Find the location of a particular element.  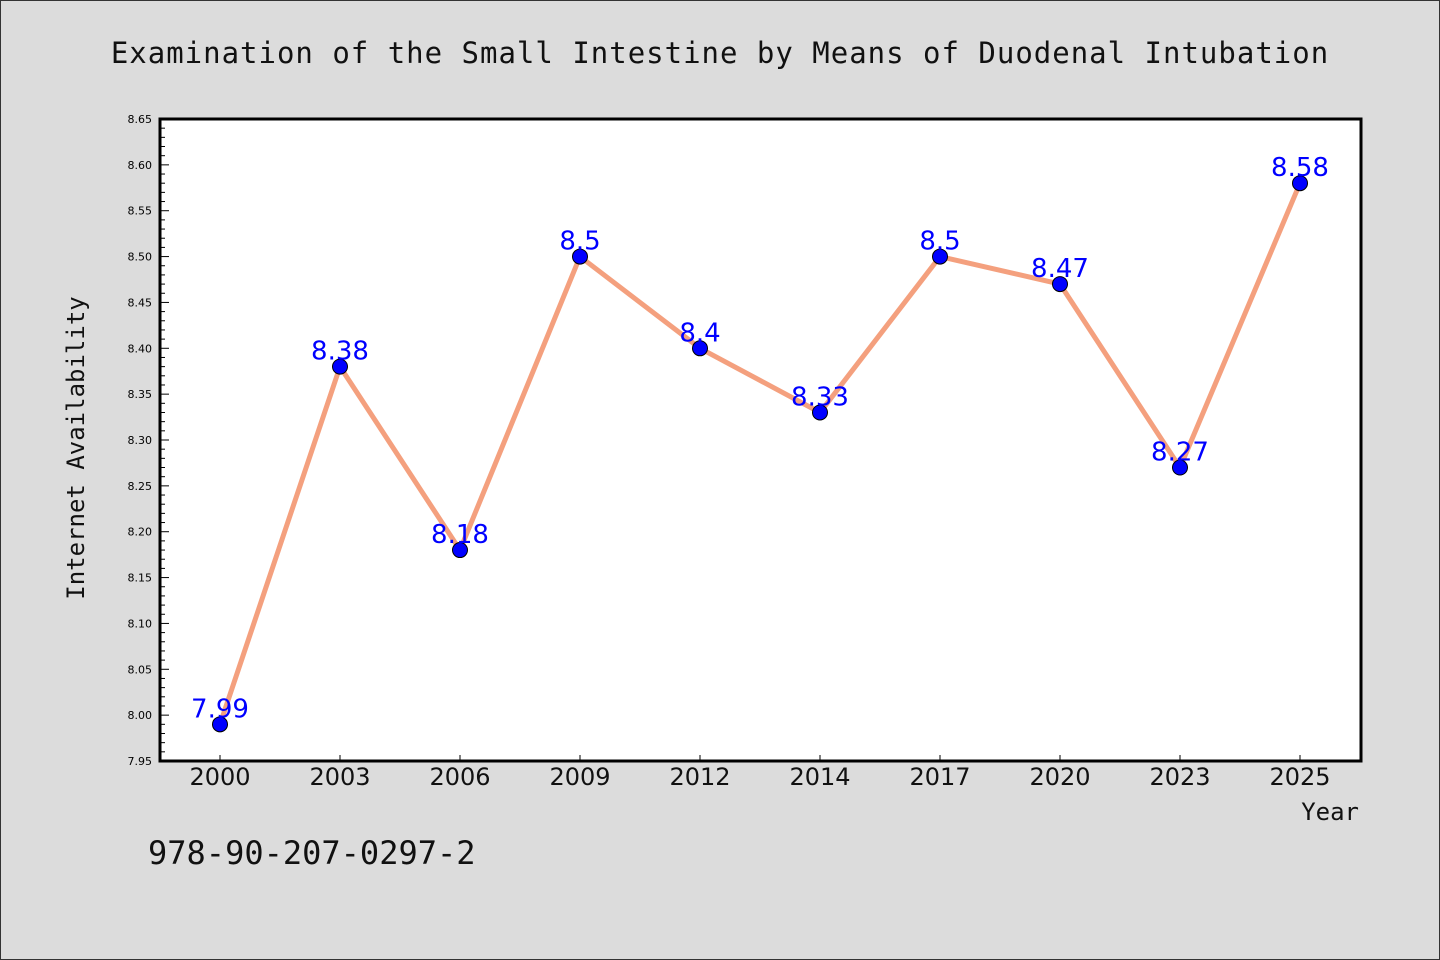

x-tick-label: 2006 is located at coordinates (459, 777).